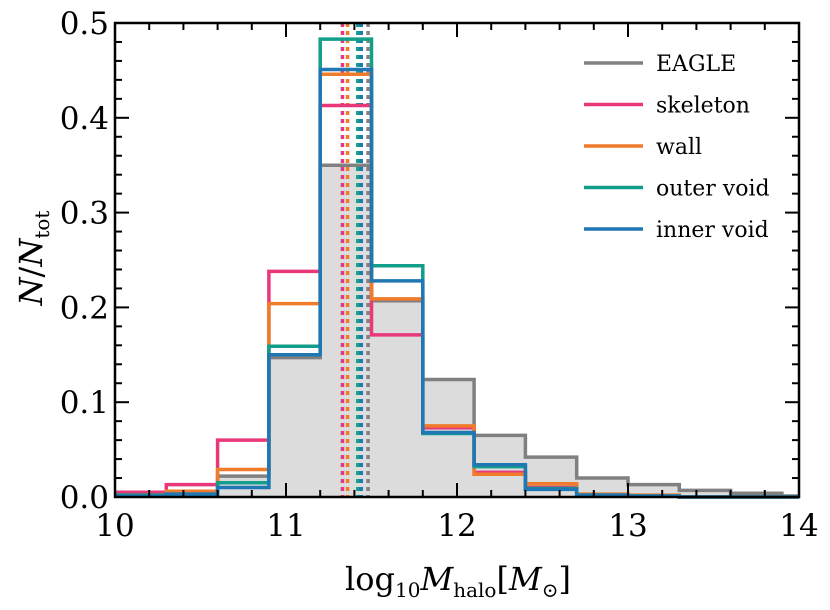  Describe the element at coordinates (84, 308) in the screenshot. I see `y-tick-label: 0.2` at that location.